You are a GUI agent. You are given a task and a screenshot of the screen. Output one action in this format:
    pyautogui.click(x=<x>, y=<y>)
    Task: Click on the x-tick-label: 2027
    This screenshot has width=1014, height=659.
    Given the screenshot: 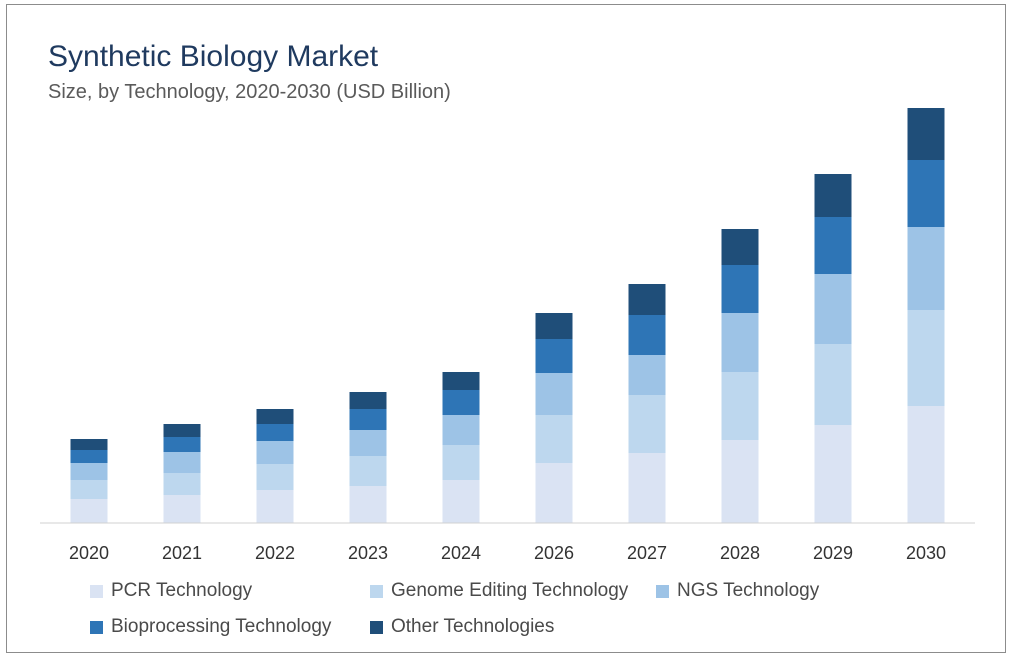 What is the action you would take?
    pyautogui.click(x=647, y=553)
    